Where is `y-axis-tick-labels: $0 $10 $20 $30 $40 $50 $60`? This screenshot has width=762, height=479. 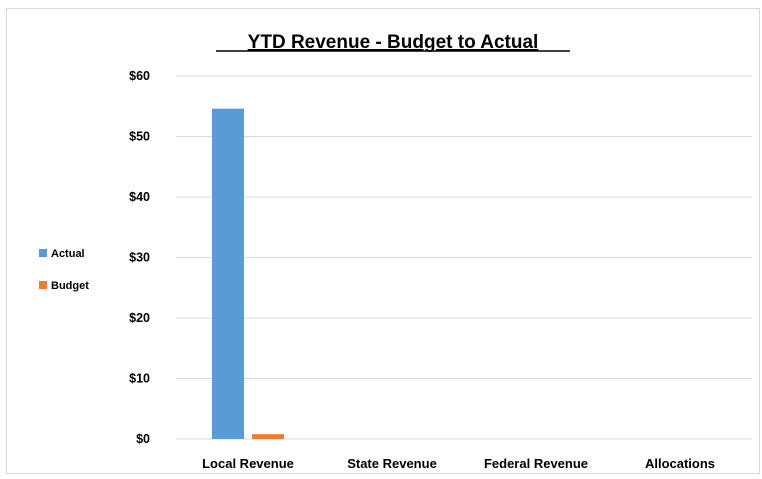 y-axis-tick-labels: $0 $10 $20 $30 $40 $50 $60 is located at coordinates (139, 257).